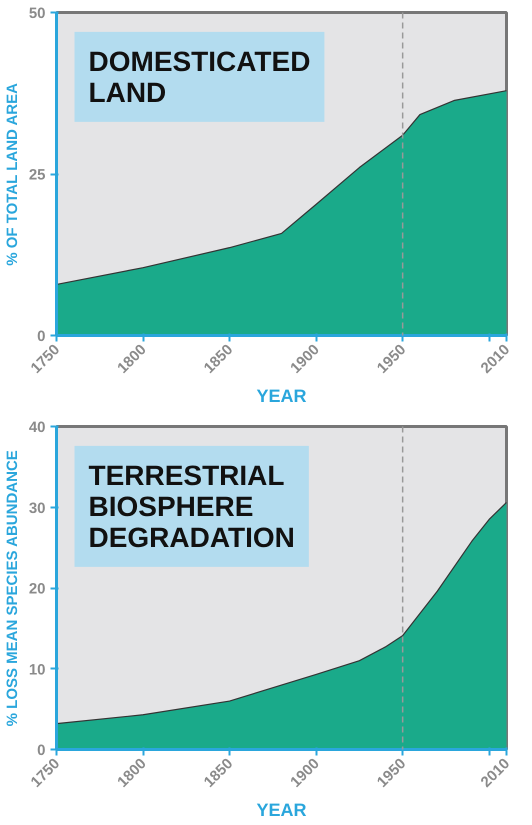  Describe the element at coordinates (37, 589) in the screenshot. I see `y-tick-label: 20` at that location.